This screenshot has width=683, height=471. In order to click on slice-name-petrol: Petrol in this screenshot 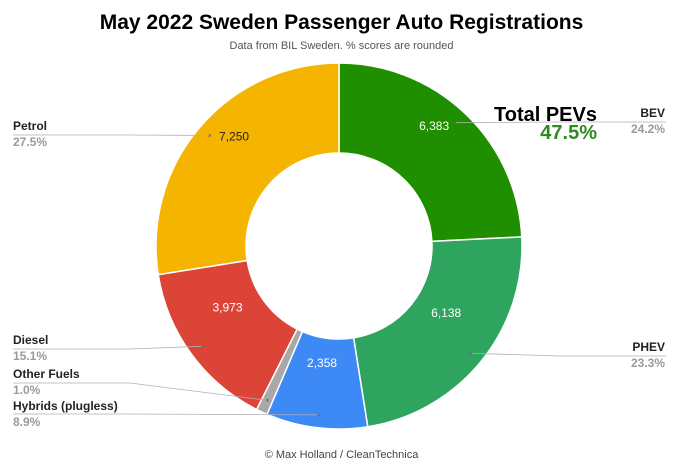, I will do `click(30, 126)`.